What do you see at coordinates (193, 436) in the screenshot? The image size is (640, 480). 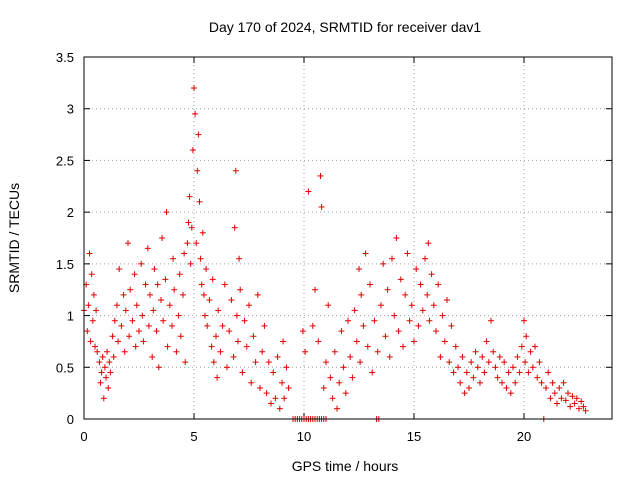 I see `x-tick-label: 5` at bounding box center [193, 436].